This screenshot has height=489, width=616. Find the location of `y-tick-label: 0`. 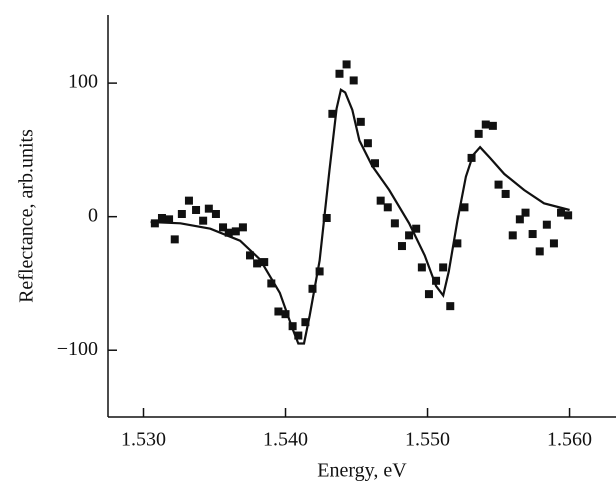

y-tick-label: 0 is located at coordinates (93, 215).